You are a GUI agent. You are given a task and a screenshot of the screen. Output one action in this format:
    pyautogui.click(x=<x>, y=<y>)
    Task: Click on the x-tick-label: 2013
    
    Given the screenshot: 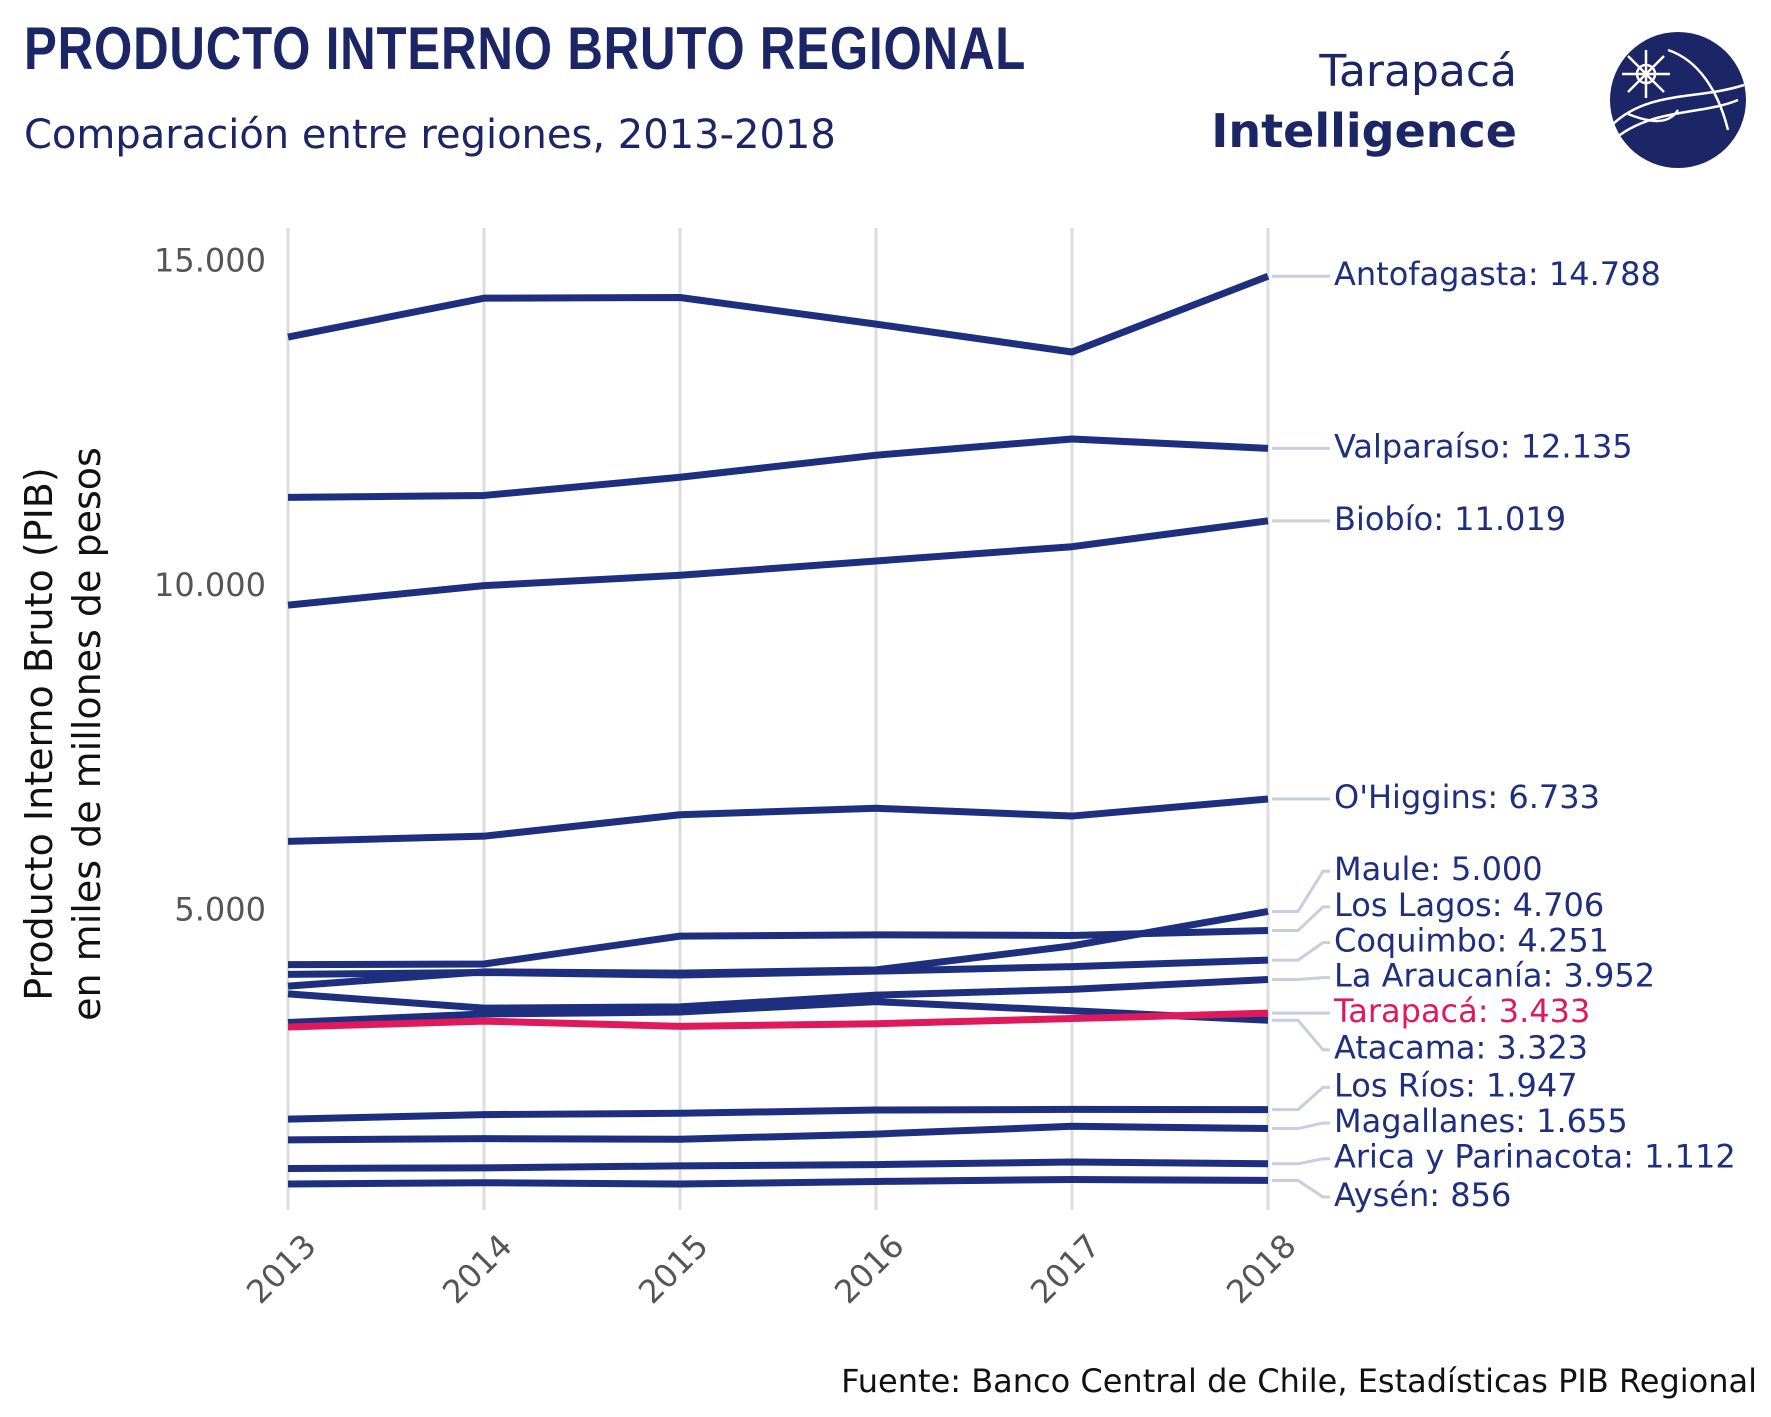 What is the action you would take?
    pyautogui.click(x=281, y=1269)
    